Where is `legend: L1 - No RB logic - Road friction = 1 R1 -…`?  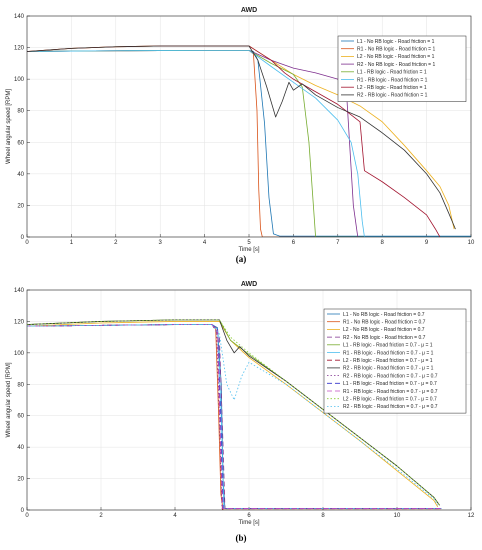
legend: L1 - No RB logic - Road friction = 1 R1 -… is located at coordinates (402, 68).